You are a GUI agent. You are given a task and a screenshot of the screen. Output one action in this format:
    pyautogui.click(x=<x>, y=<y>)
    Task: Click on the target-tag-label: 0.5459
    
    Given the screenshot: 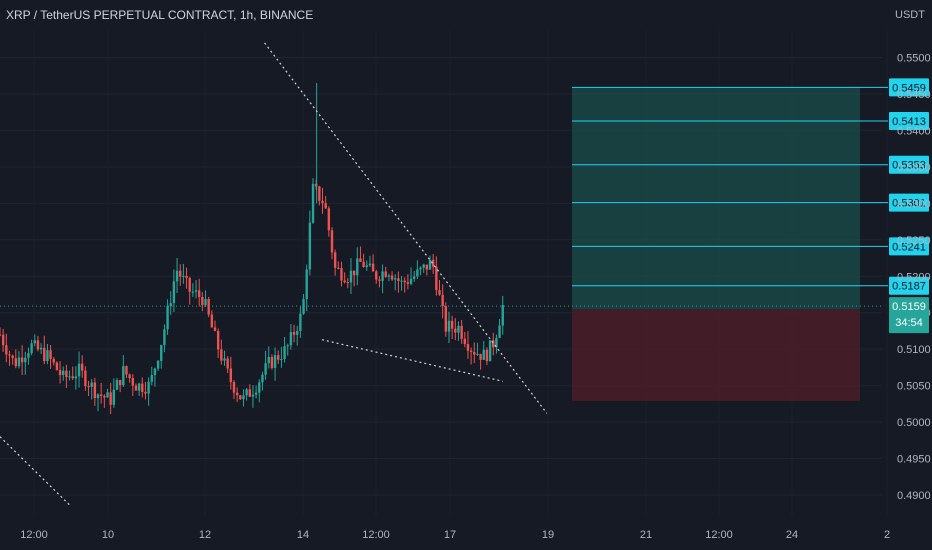 What is the action you would take?
    pyautogui.click(x=909, y=88)
    